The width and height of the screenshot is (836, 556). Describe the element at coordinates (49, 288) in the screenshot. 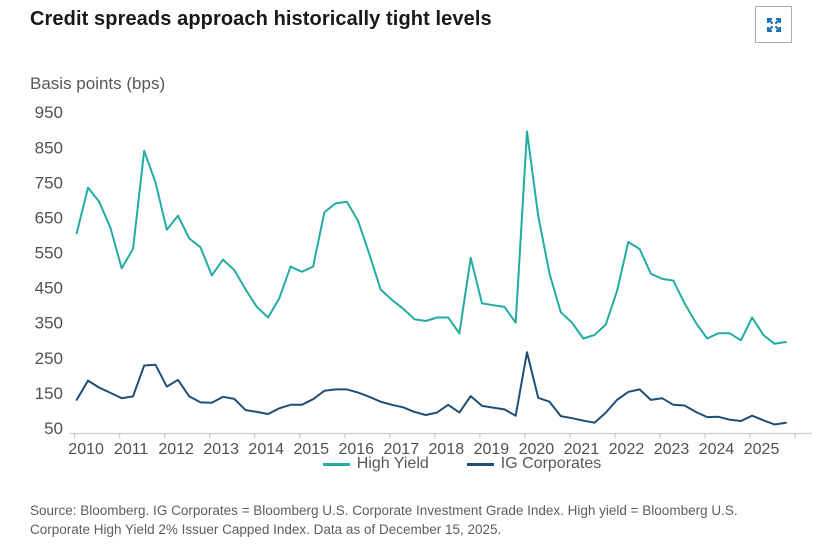

I see `svg-text: 450` at that location.